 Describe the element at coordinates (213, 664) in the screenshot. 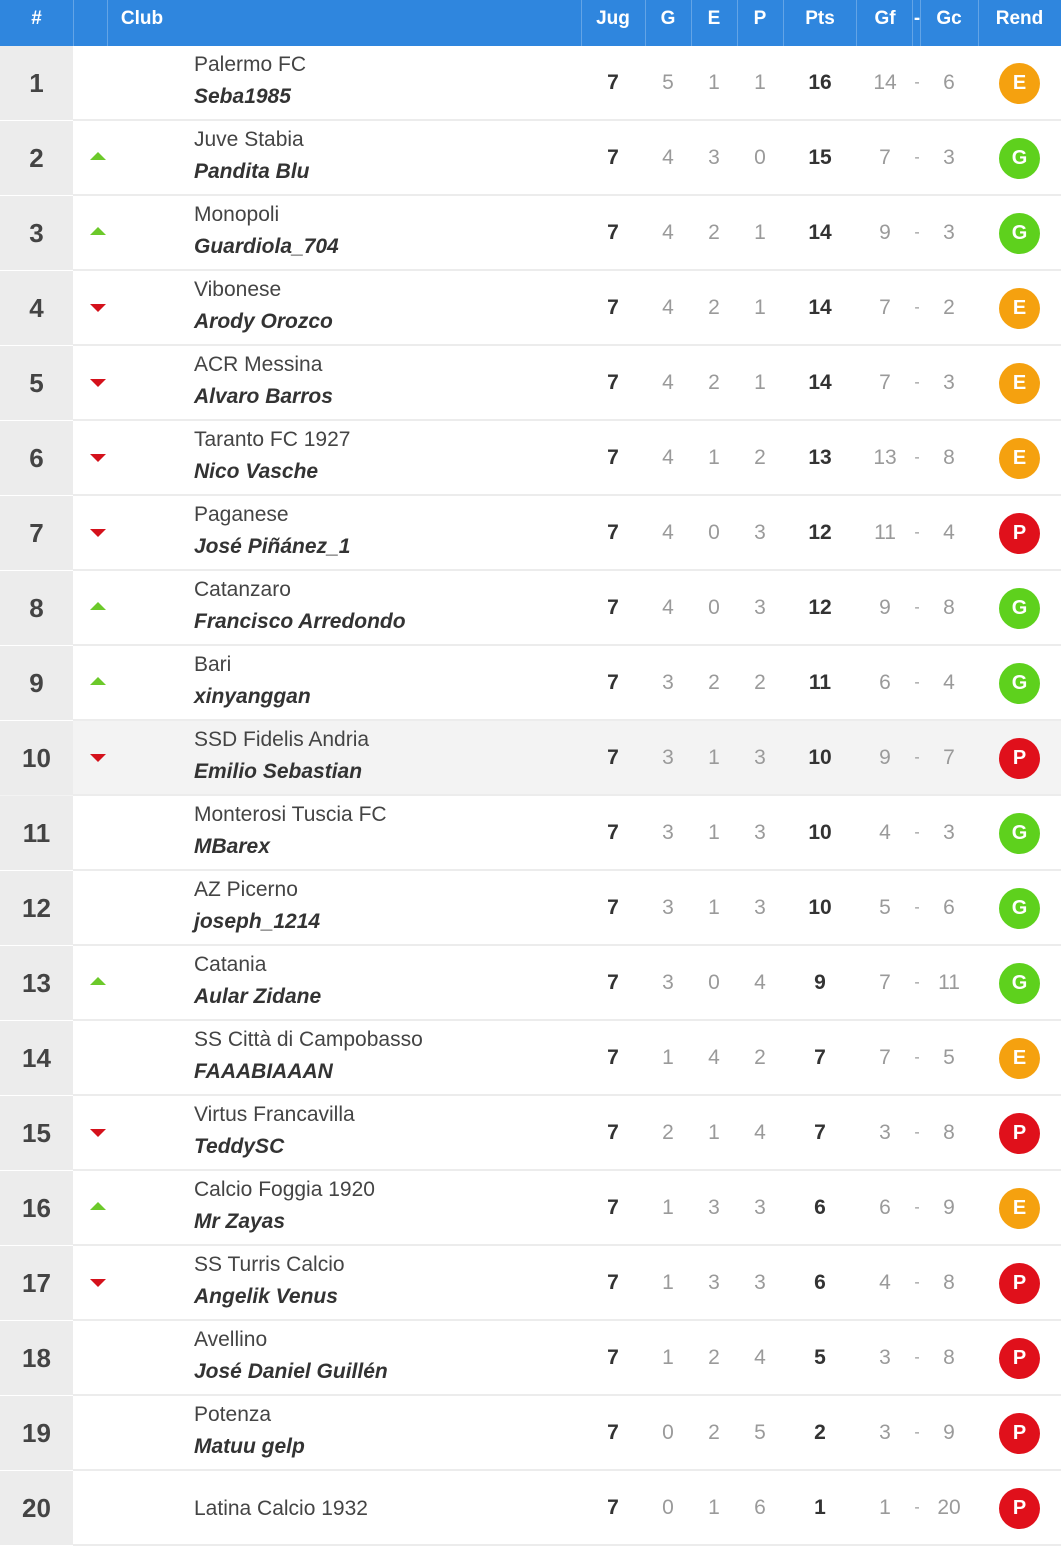

I see `club-name: Bari` at that location.